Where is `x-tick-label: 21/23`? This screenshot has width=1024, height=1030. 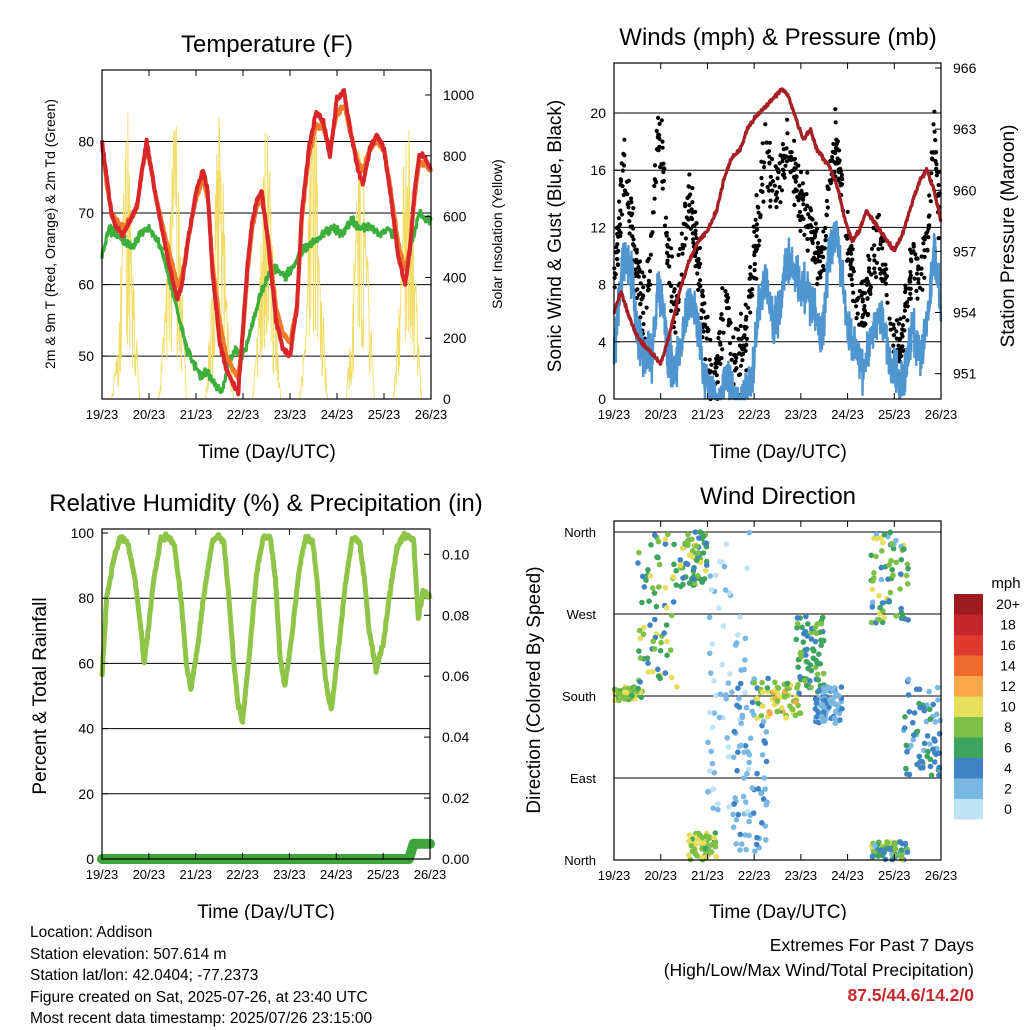
x-tick-label: 21/23 is located at coordinates (707, 414).